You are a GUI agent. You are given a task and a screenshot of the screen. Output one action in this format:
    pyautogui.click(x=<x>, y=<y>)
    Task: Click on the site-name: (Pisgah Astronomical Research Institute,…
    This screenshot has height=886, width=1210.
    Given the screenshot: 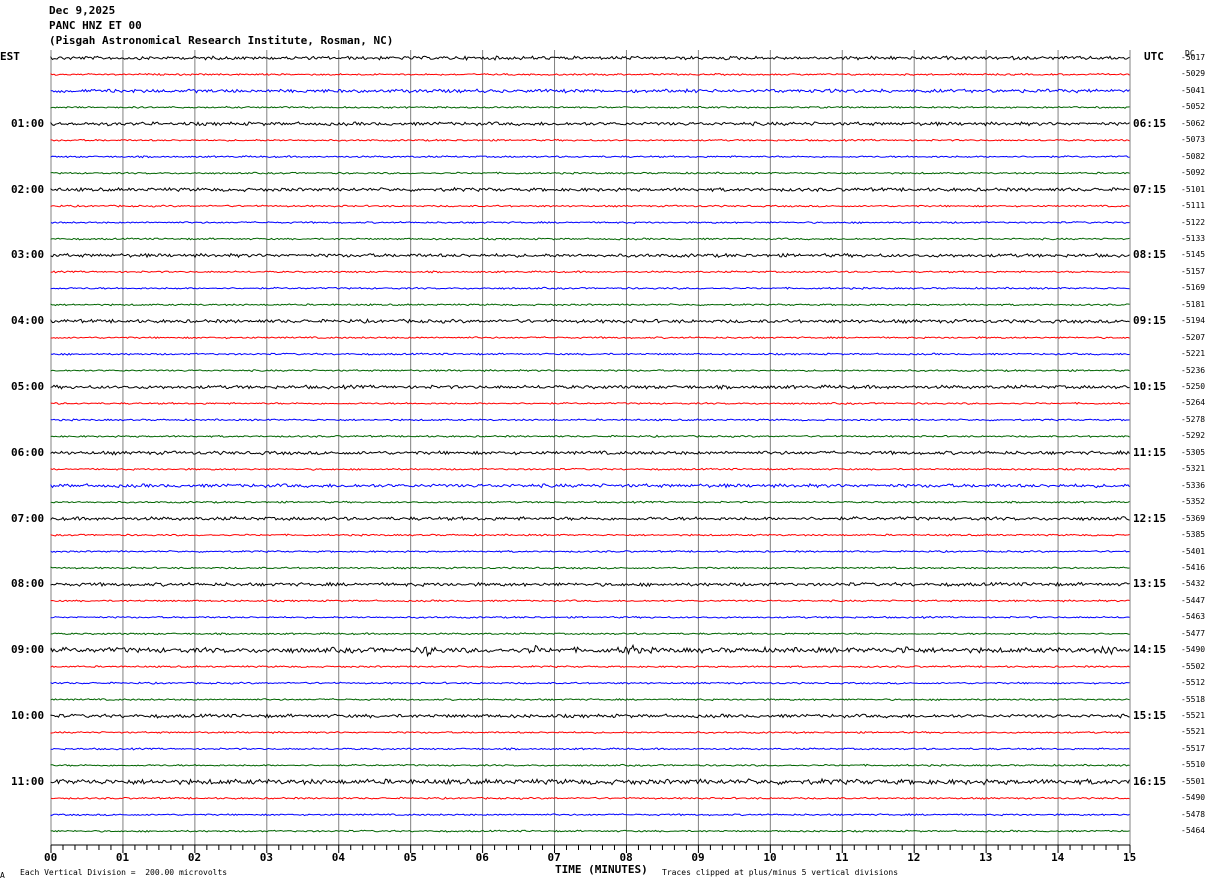 What is the action you would take?
    pyautogui.click(x=221, y=40)
    